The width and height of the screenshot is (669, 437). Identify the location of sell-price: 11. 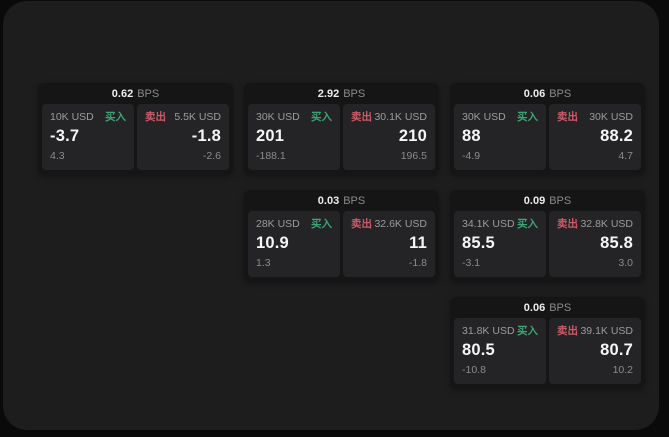
(418, 243).